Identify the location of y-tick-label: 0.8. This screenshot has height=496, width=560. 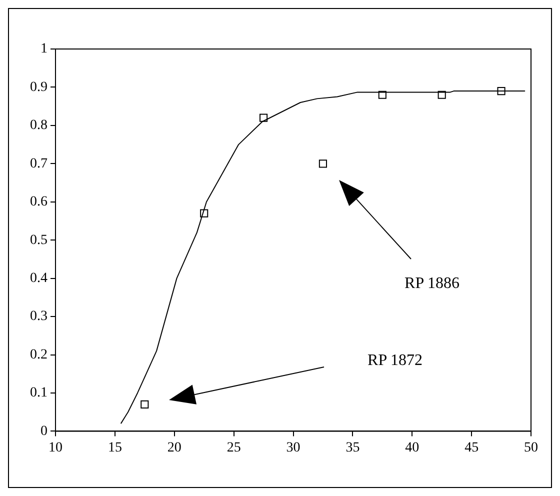
(39, 126).